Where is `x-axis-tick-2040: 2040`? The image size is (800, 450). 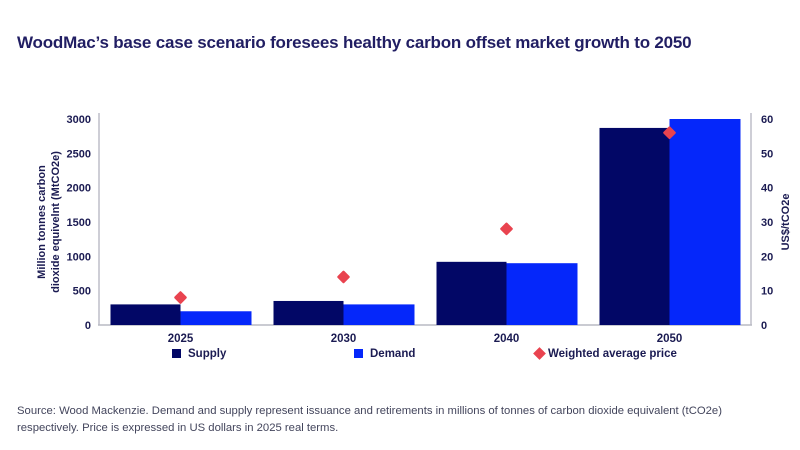
x-axis-tick-2040: 2040 is located at coordinates (507, 339).